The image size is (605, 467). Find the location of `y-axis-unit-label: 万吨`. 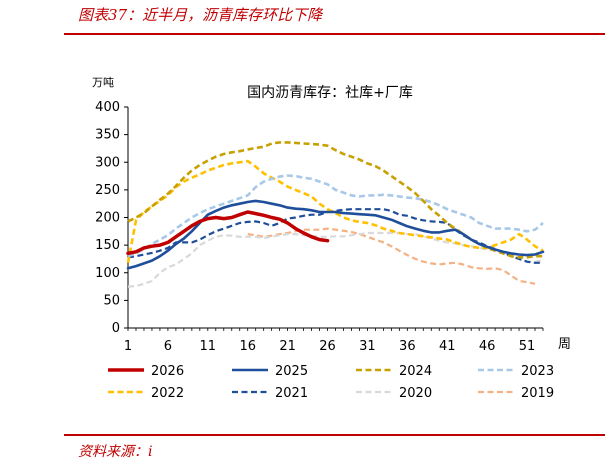

y-axis-unit-label: 万吨 is located at coordinates (103, 82).